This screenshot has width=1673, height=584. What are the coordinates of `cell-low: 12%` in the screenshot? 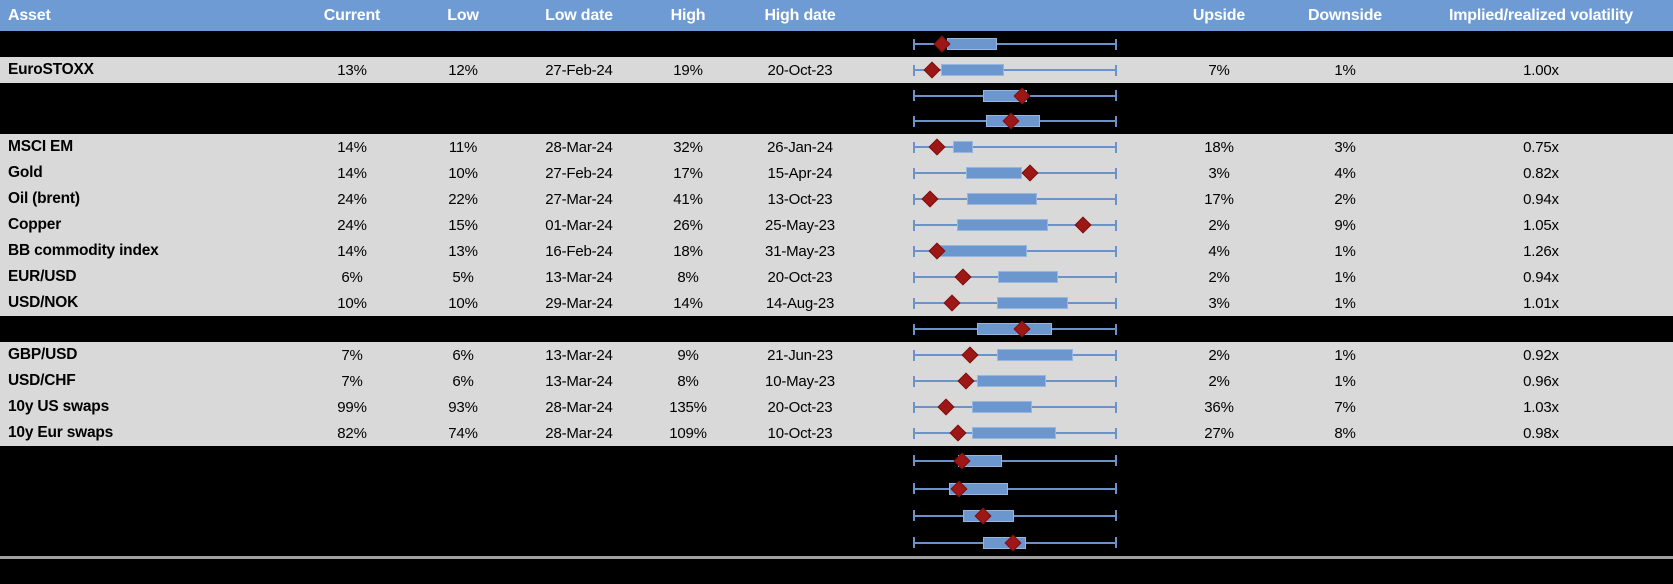 It's located at (463, 70).